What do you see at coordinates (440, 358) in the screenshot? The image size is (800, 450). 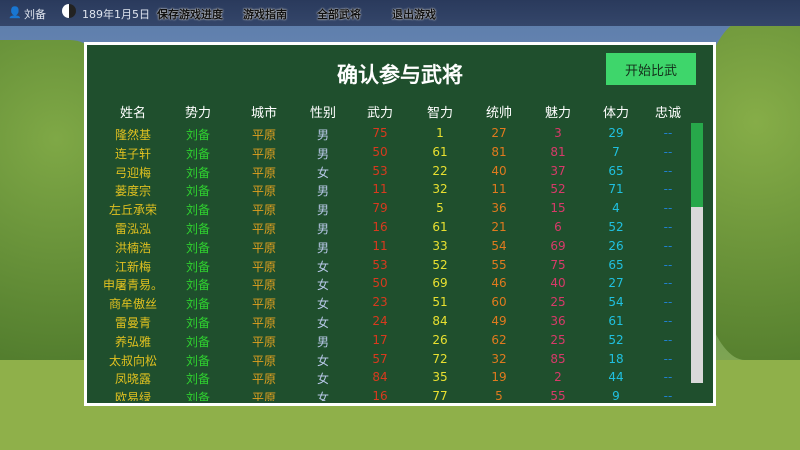 I see `cell-intellect: 72` at bounding box center [440, 358].